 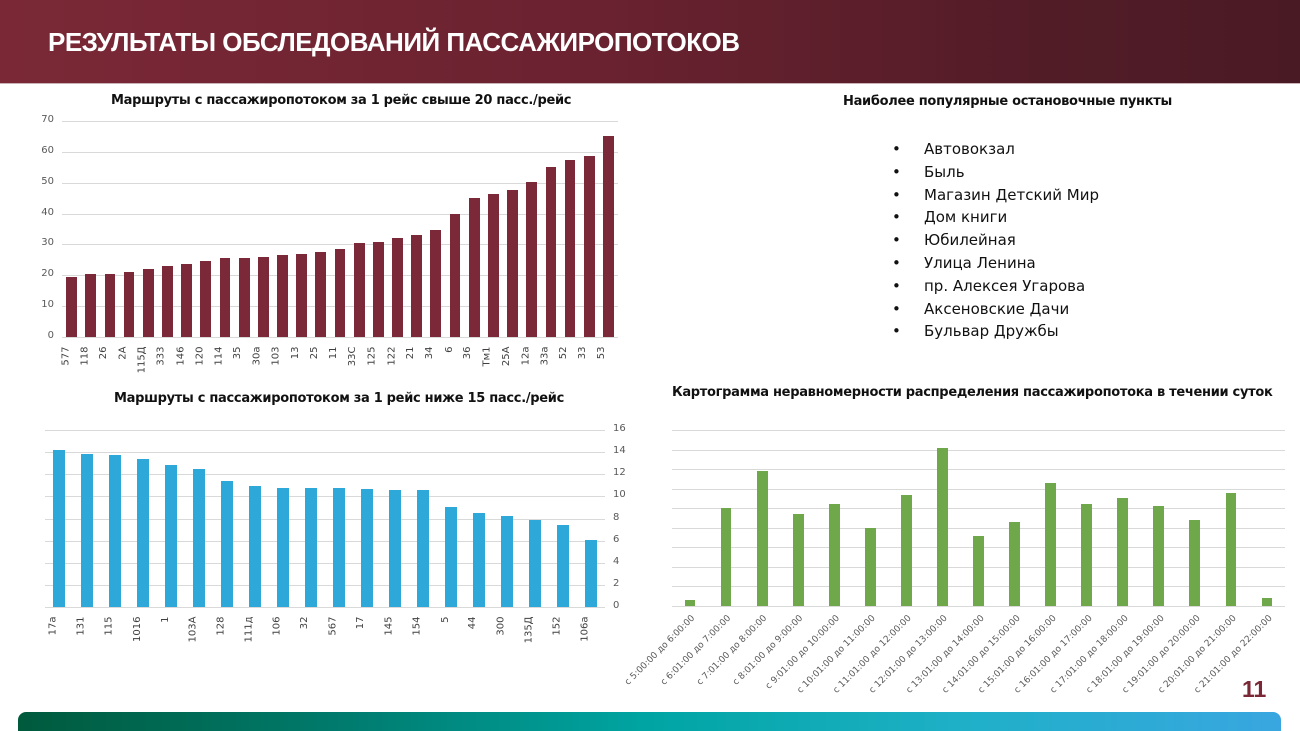 What do you see at coordinates (619, 428) in the screenshot?
I see `y-tick-label: 16` at bounding box center [619, 428].